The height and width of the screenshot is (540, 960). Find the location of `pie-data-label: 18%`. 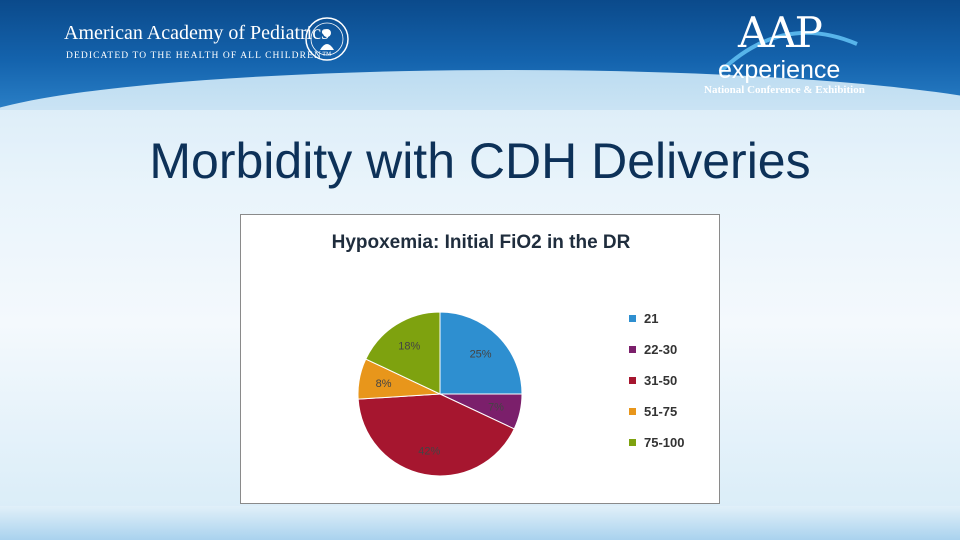

pie-data-label: 18% is located at coordinates (409, 347).